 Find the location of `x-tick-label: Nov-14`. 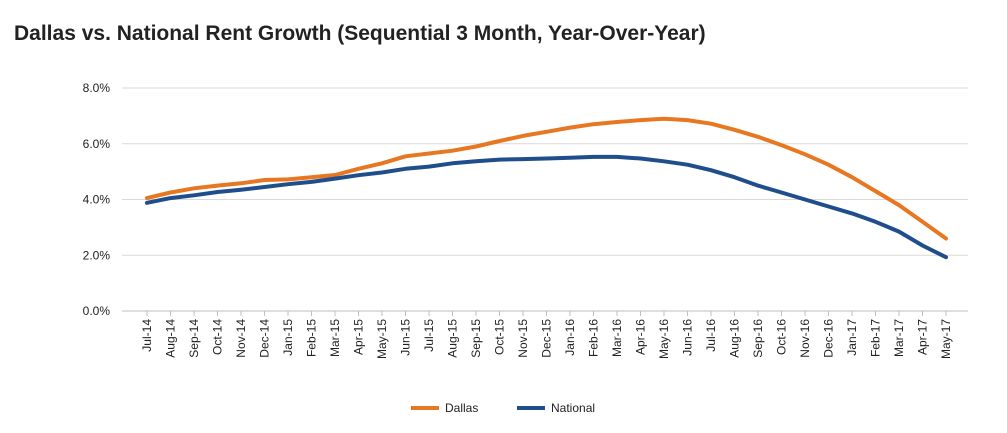

x-tick-label: Nov-14 is located at coordinates (241, 338).